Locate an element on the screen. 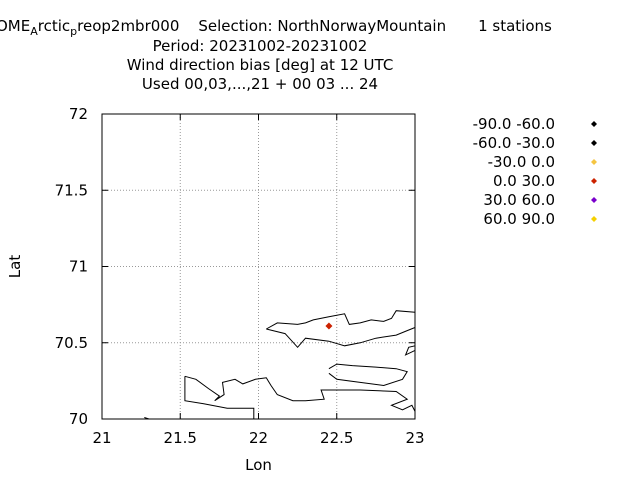 The image size is (640, 480). title-suffix: reop2mbr000 is located at coordinates (128, 26).